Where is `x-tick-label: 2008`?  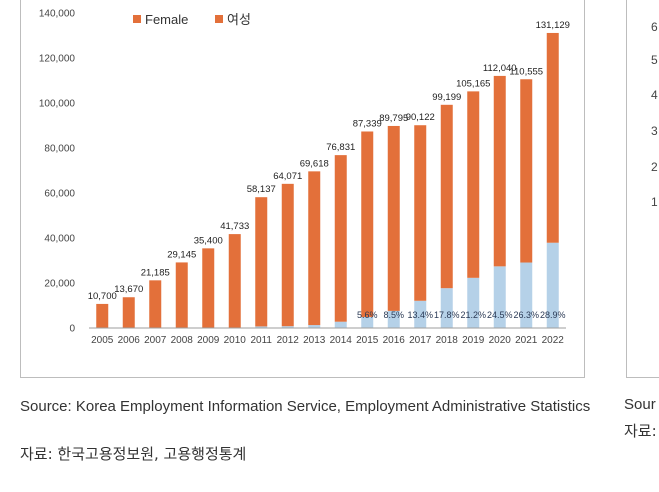
x-tick-label: 2008 is located at coordinates (182, 340).